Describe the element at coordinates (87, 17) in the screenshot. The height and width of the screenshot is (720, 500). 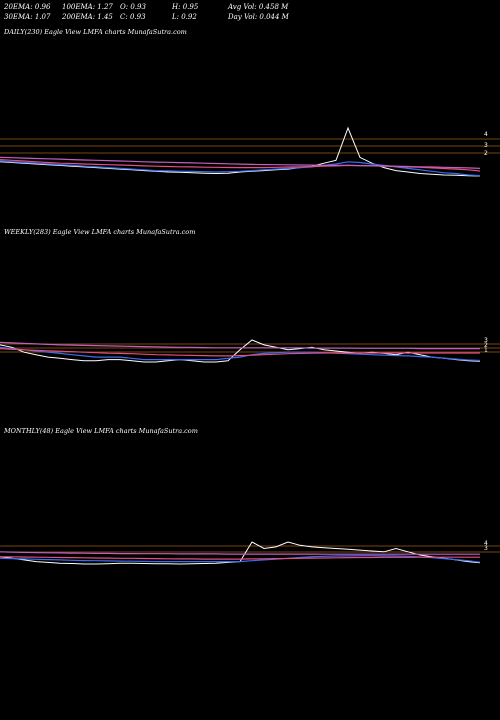
I see `ema200-stat: 200EMA: 1.45` at that location.